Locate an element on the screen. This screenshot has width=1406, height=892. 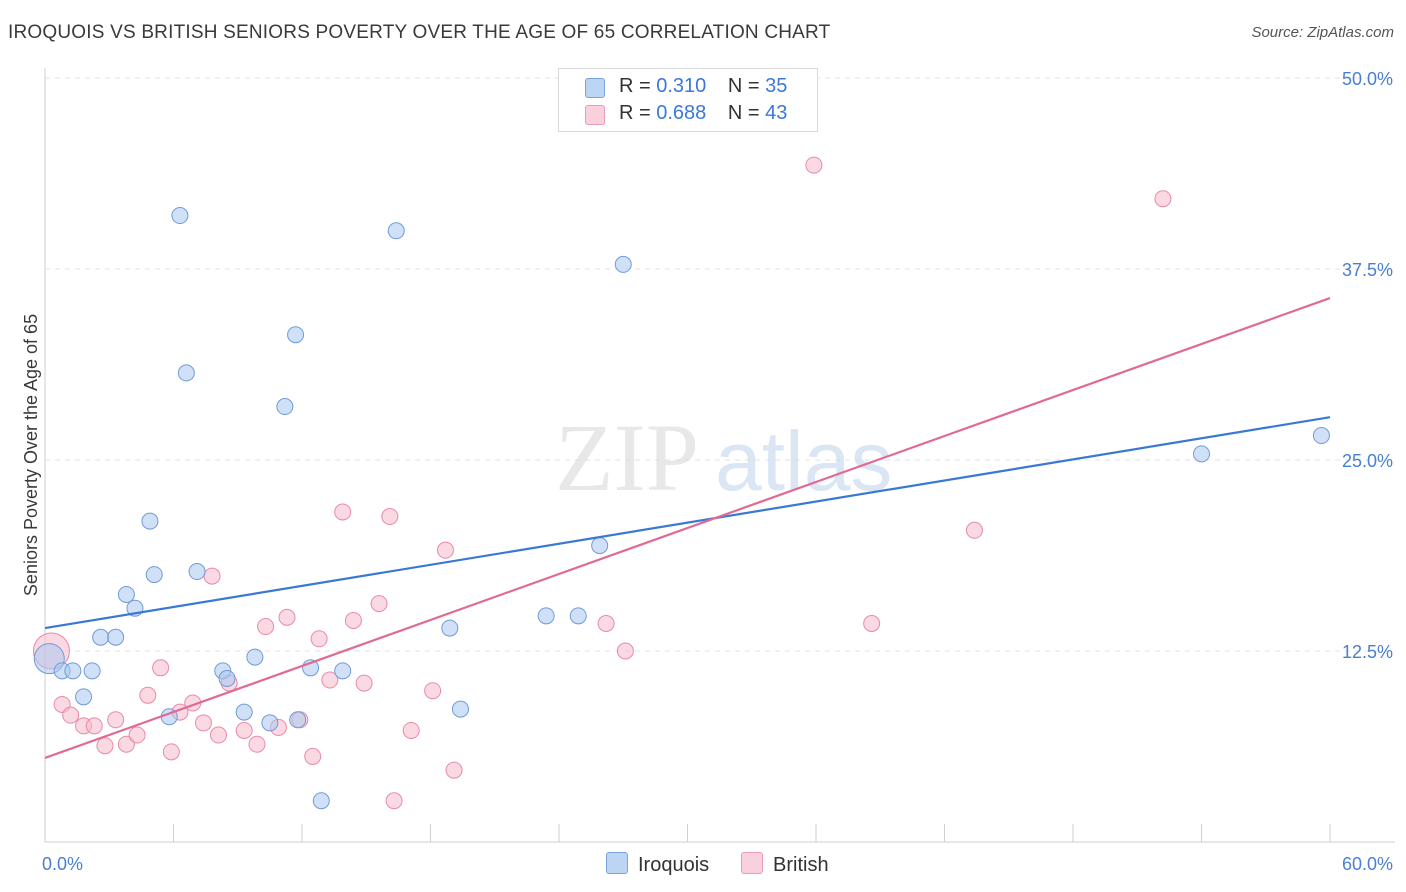
correlation-legend: R = 0.310 N = 35 R = 0.688 N = 43 is located at coordinates (688, 100).